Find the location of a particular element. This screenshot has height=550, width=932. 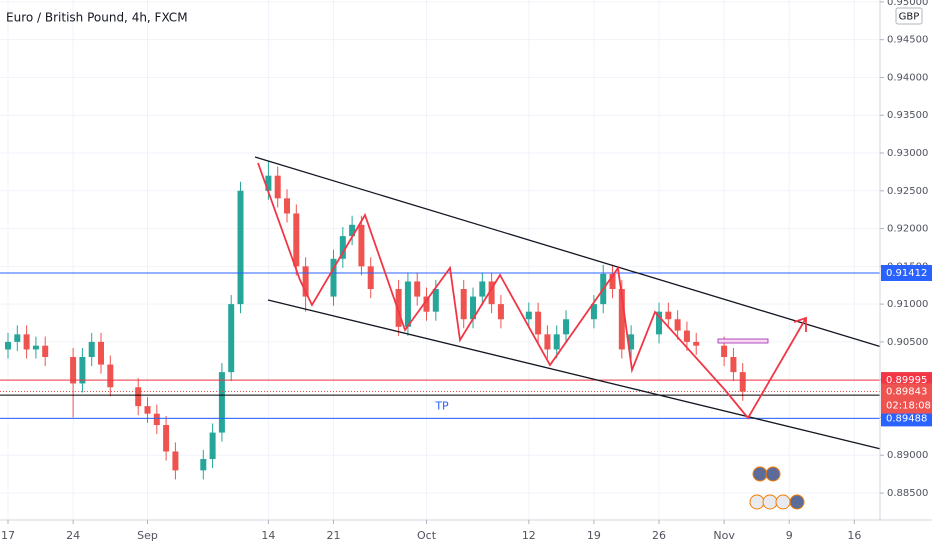

y-tick-label: 0.92000 is located at coordinates (907, 229).